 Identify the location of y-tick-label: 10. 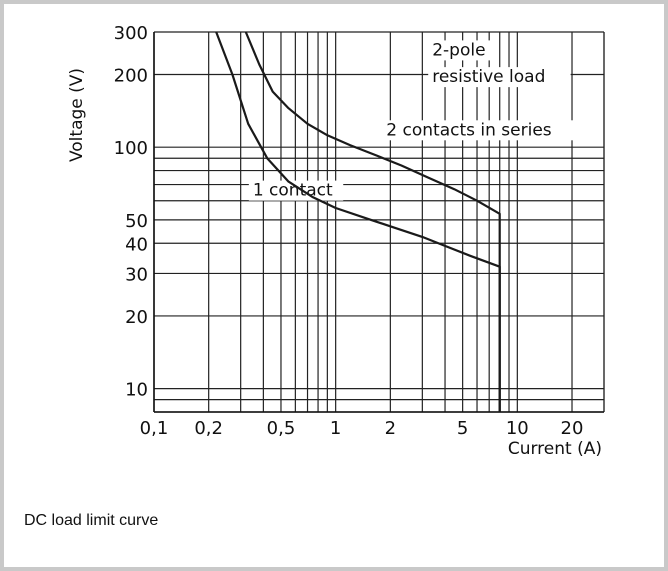
(136, 390).